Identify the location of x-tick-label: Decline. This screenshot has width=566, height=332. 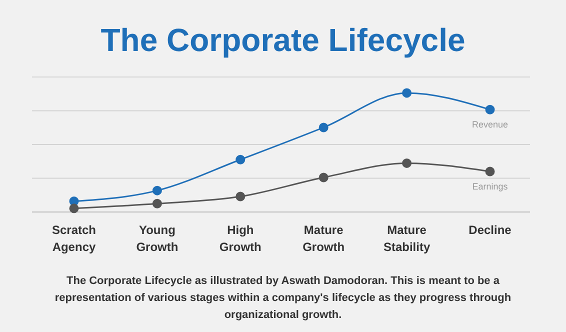
(490, 230).